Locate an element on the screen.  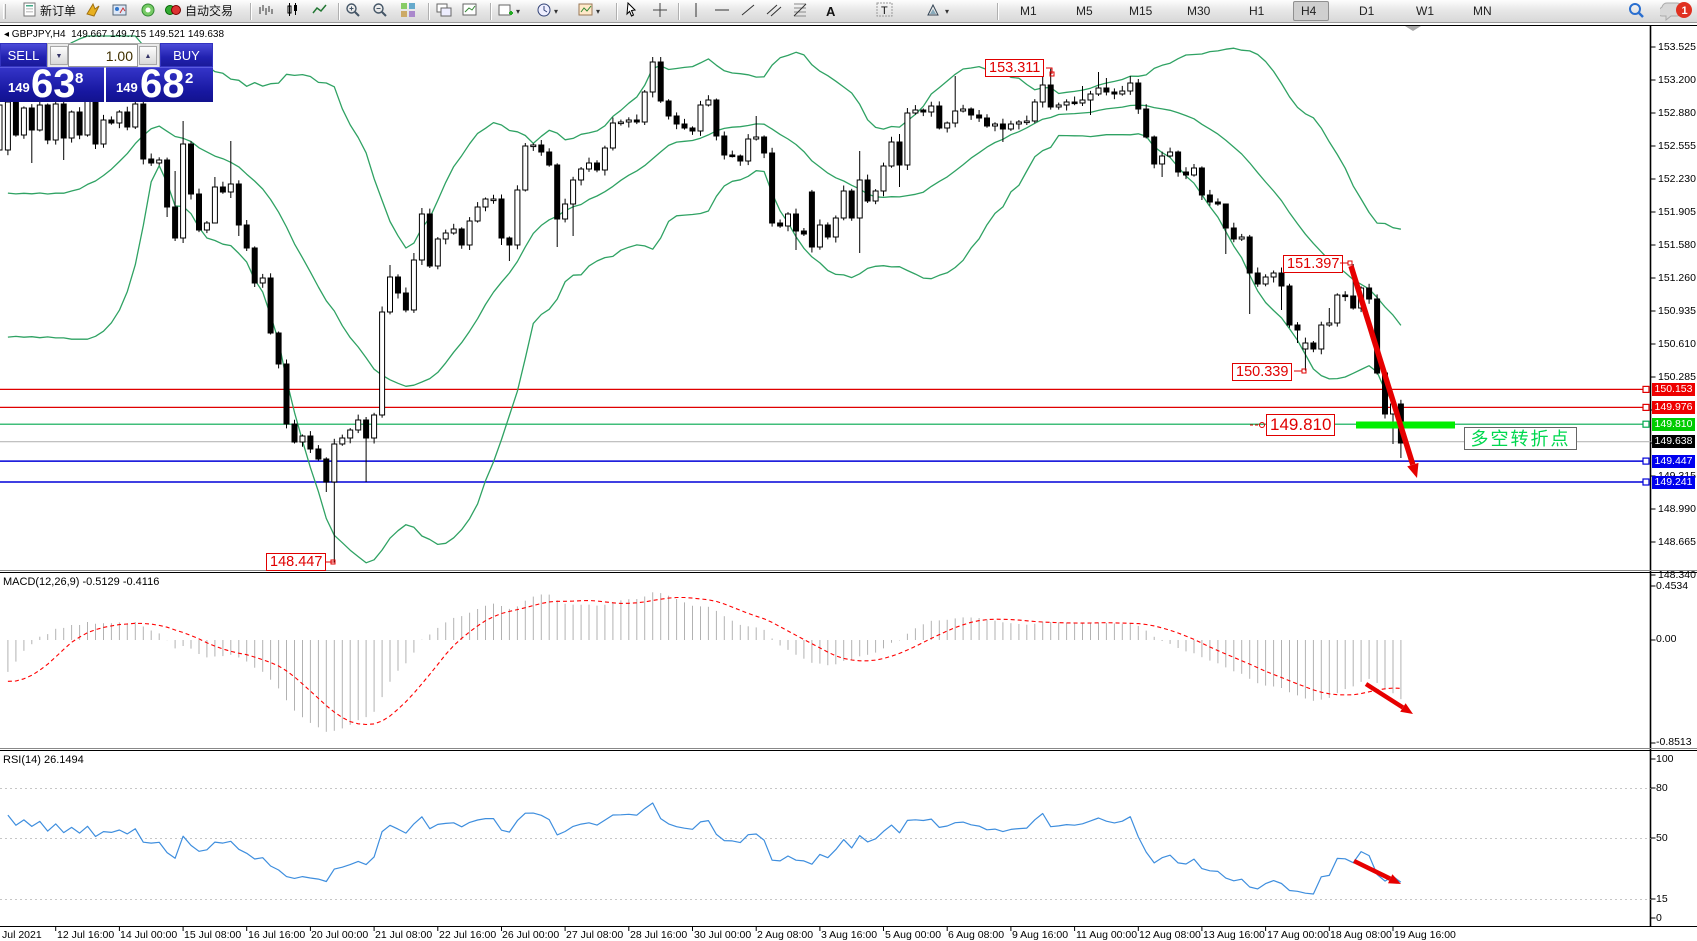
svg-text: 1 is located at coordinates (1685, 11).